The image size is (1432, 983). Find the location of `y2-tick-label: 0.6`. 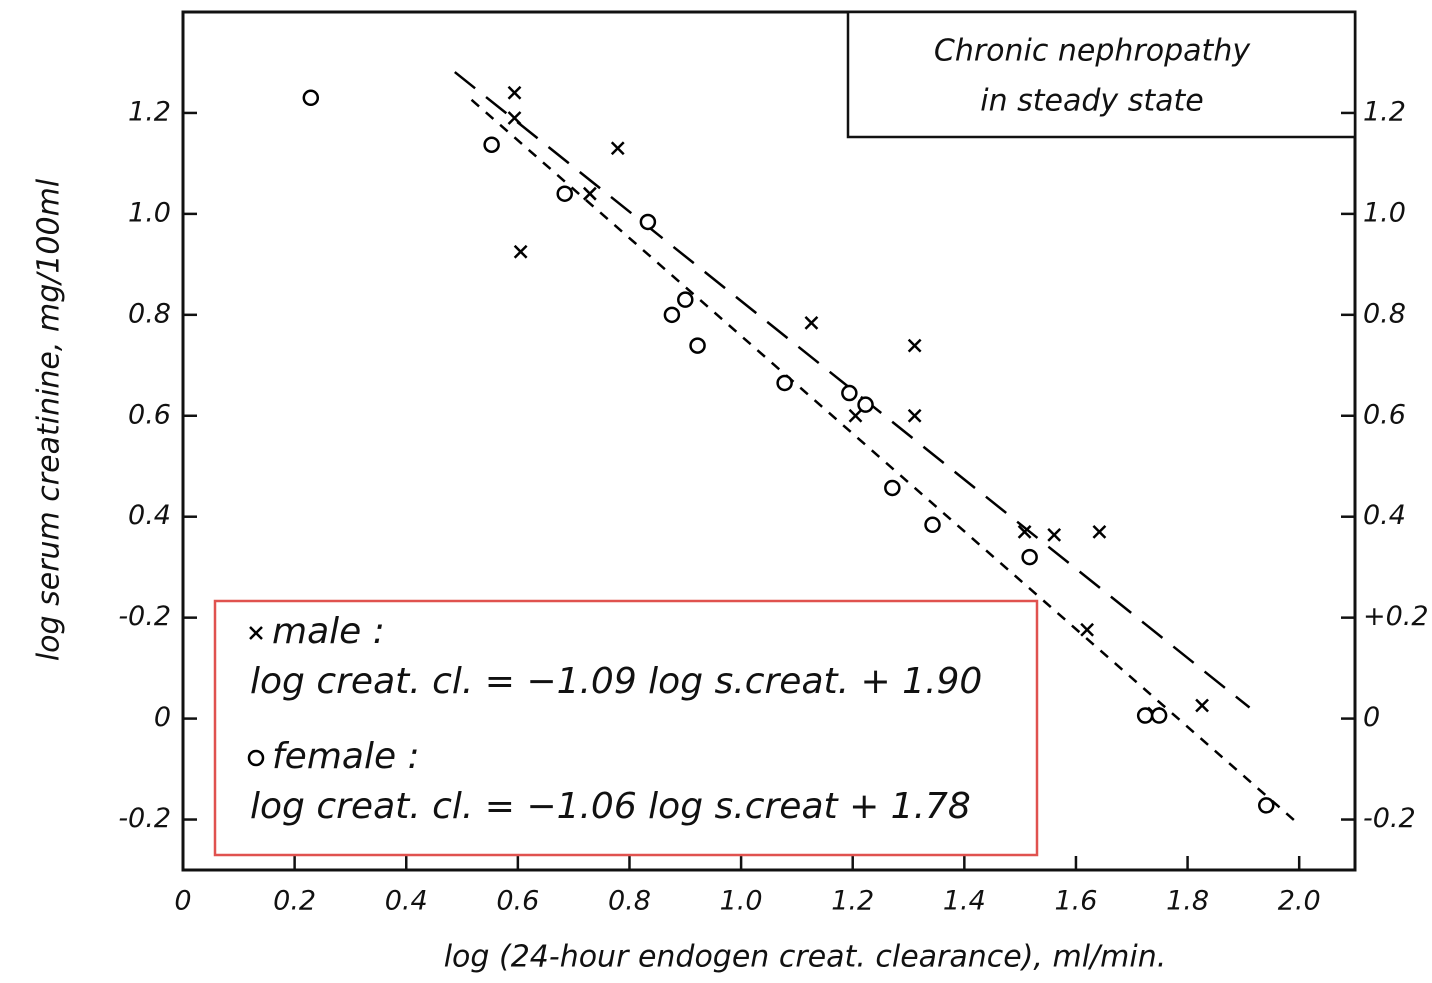

y2-tick-label: 0.6 is located at coordinates (1384, 414).